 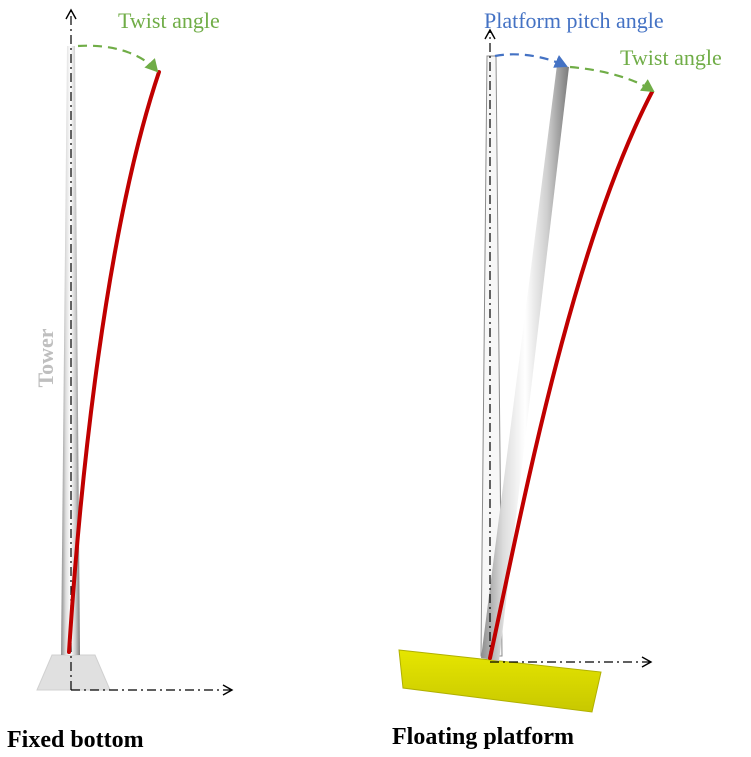 I want to click on tower-label: Tower, so click(x=45, y=357).